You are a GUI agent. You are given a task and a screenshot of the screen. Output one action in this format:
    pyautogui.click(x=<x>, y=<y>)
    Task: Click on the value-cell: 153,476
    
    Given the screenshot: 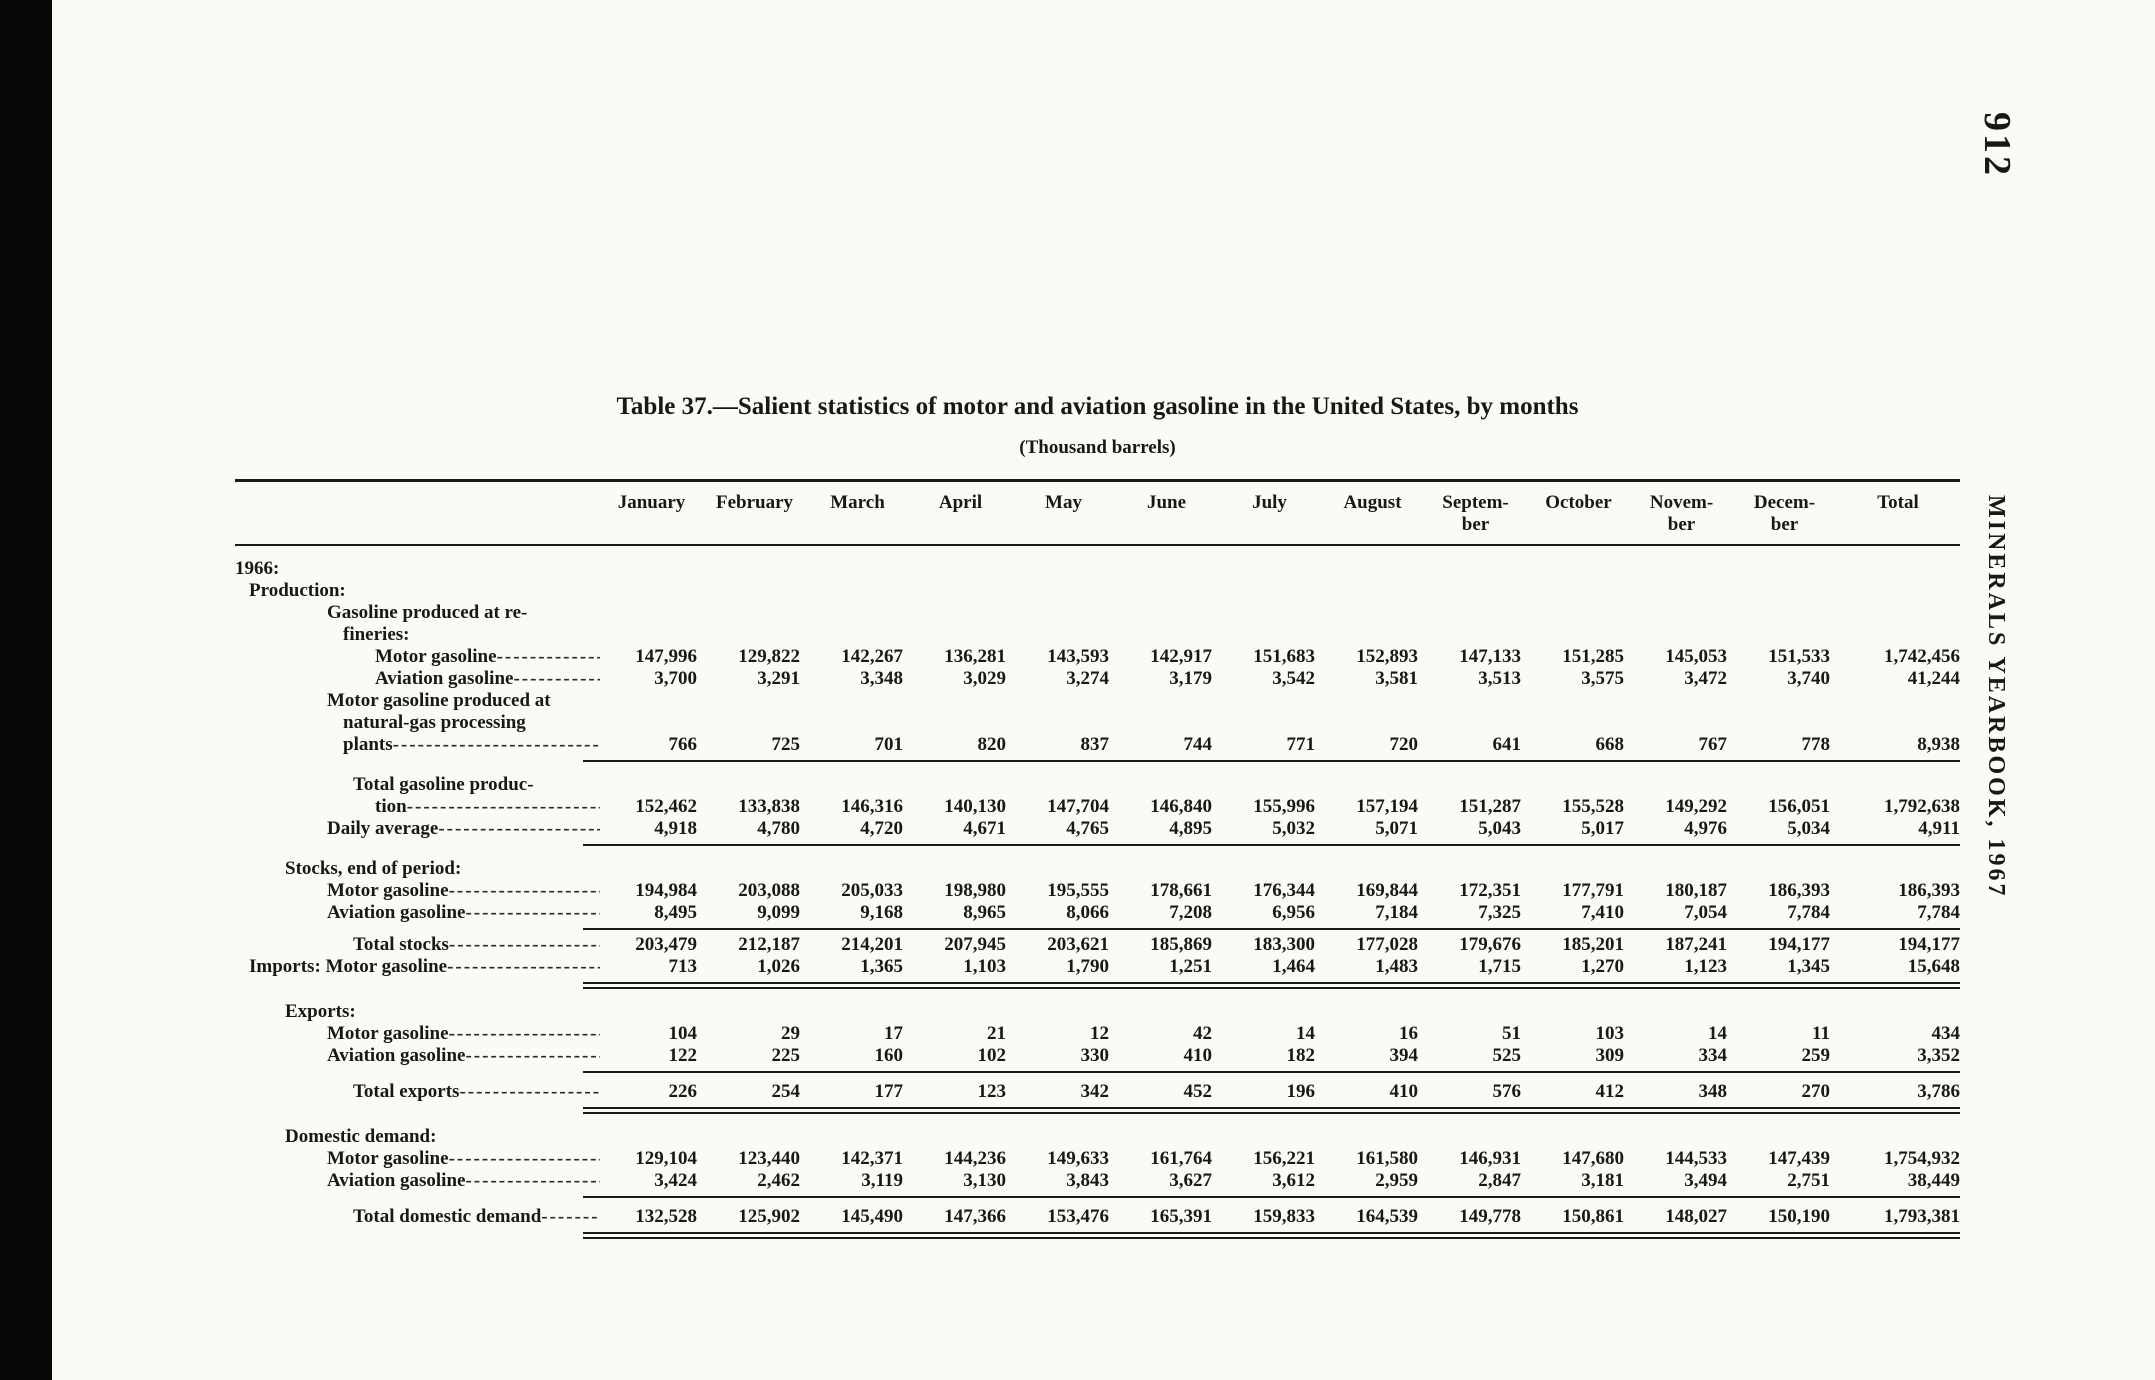 What is the action you would take?
    pyautogui.click(x=1078, y=1216)
    